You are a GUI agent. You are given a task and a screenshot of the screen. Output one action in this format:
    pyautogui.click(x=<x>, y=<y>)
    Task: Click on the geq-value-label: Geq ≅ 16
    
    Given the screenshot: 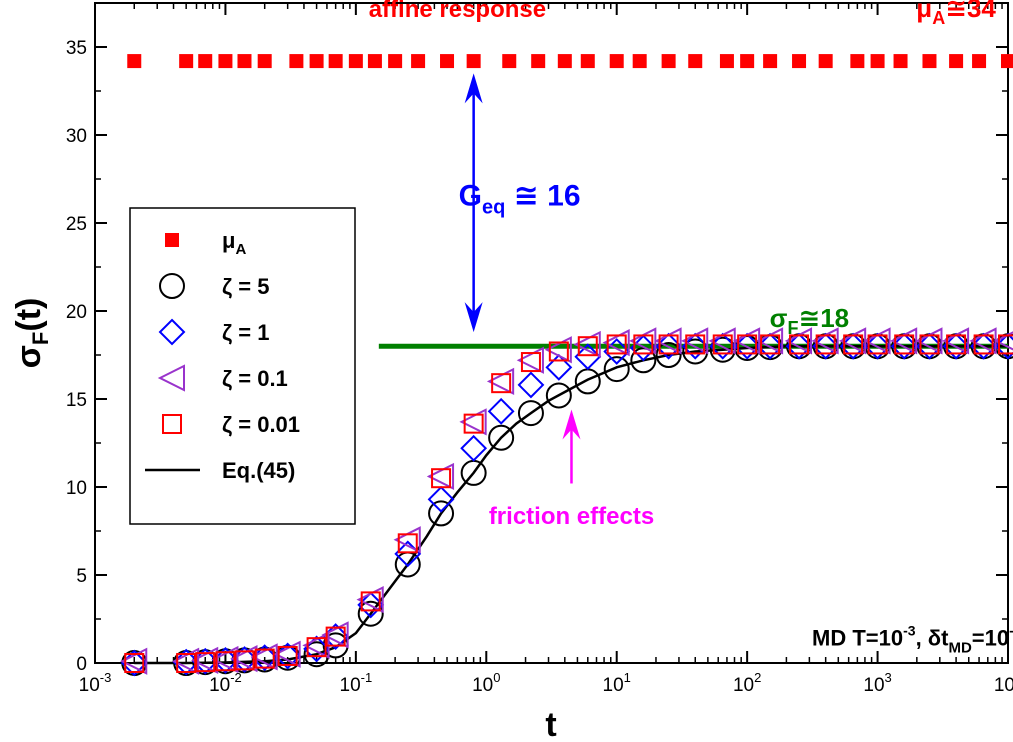 What is the action you would take?
    pyautogui.click(x=520, y=198)
    